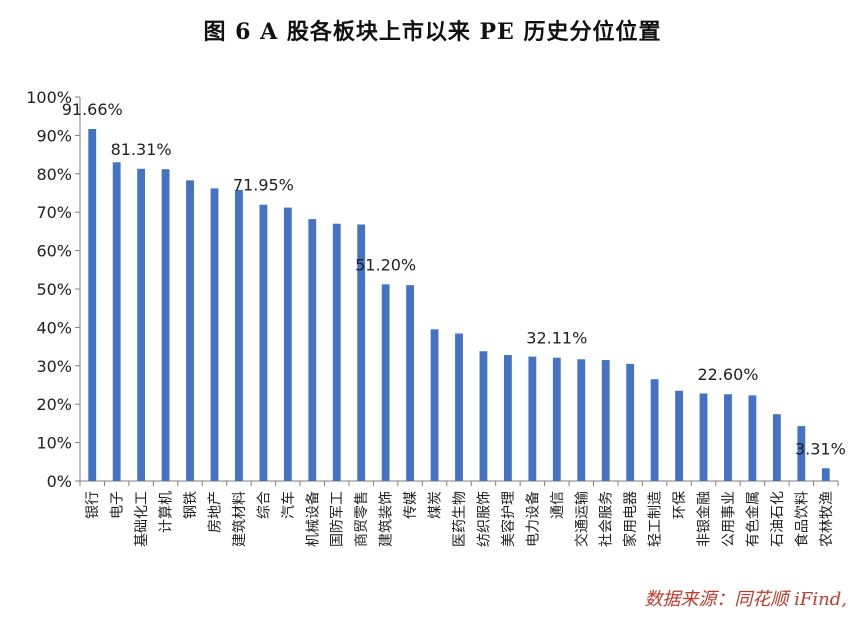  Describe the element at coordinates (312, 519) in the screenshot. I see `x-tick-label: 机械设备` at that location.